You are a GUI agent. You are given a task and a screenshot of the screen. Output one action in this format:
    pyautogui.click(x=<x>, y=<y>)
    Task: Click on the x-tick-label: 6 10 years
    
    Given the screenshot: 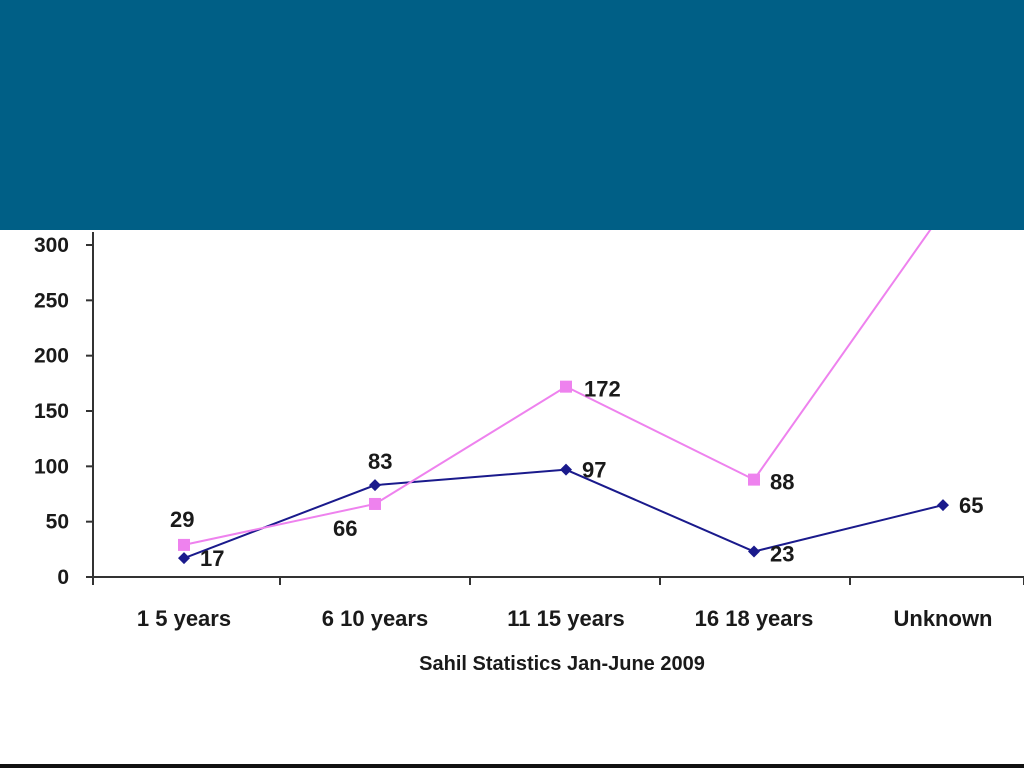 What is the action you would take?
    pyautogui.click(x=375, y=618)
    